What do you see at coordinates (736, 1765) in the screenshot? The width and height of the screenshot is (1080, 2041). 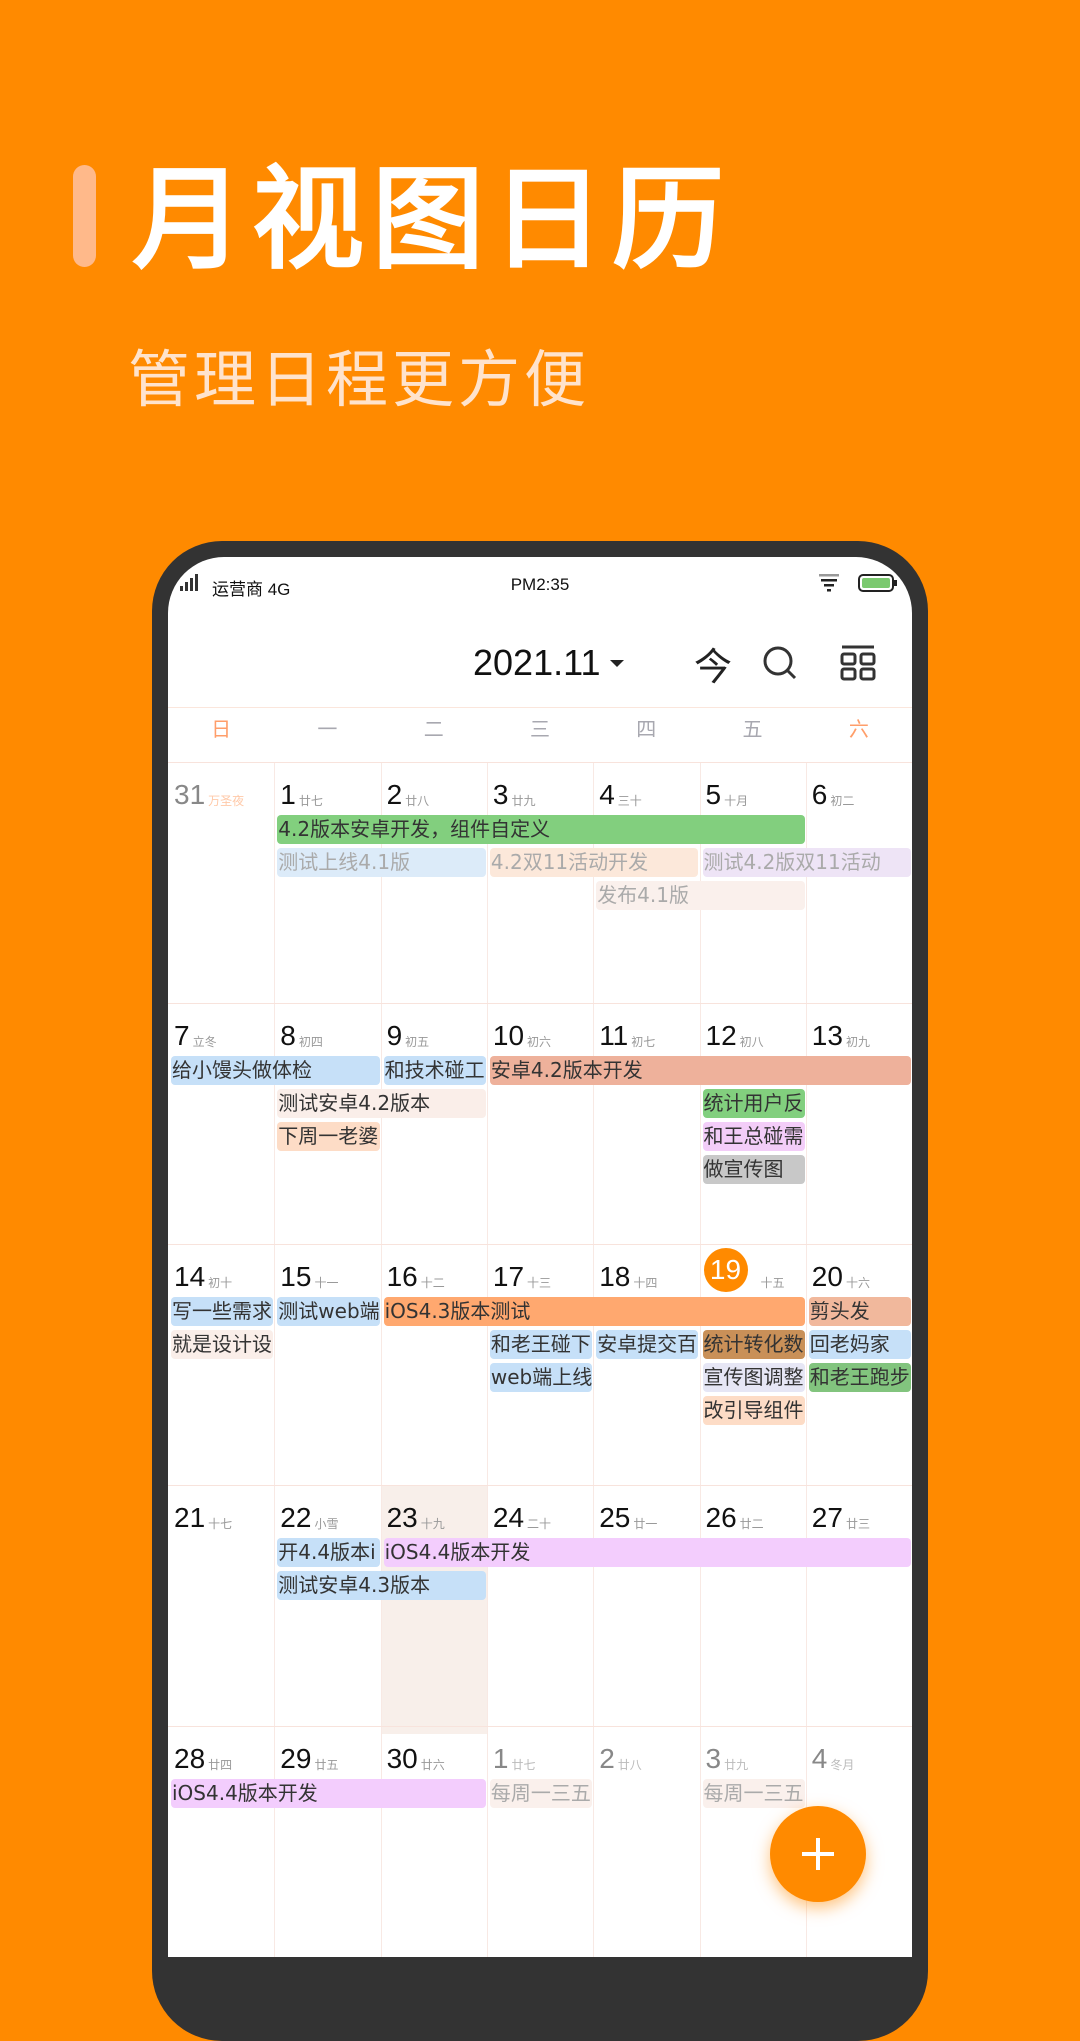 I see `lunar-date: 廿九` at bounding box center [736, 1765].